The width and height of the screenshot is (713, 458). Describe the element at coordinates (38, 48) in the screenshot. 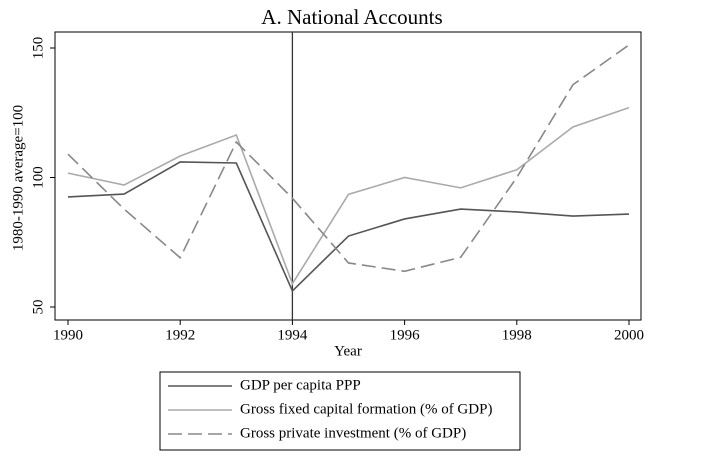

I see `y-tick-label: 150` at that location.